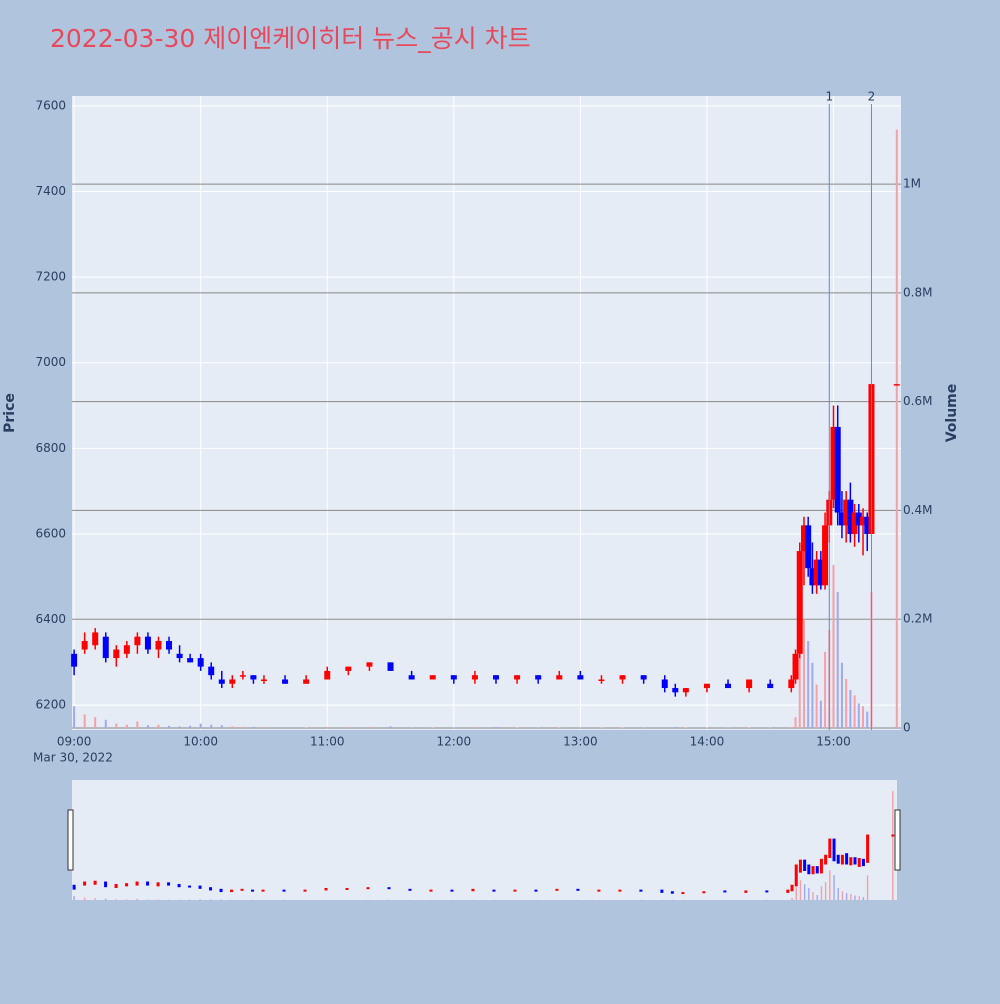 This screenshot has width=1000, height=1004. I want to click on slider-handle-right, so click(897, 840).